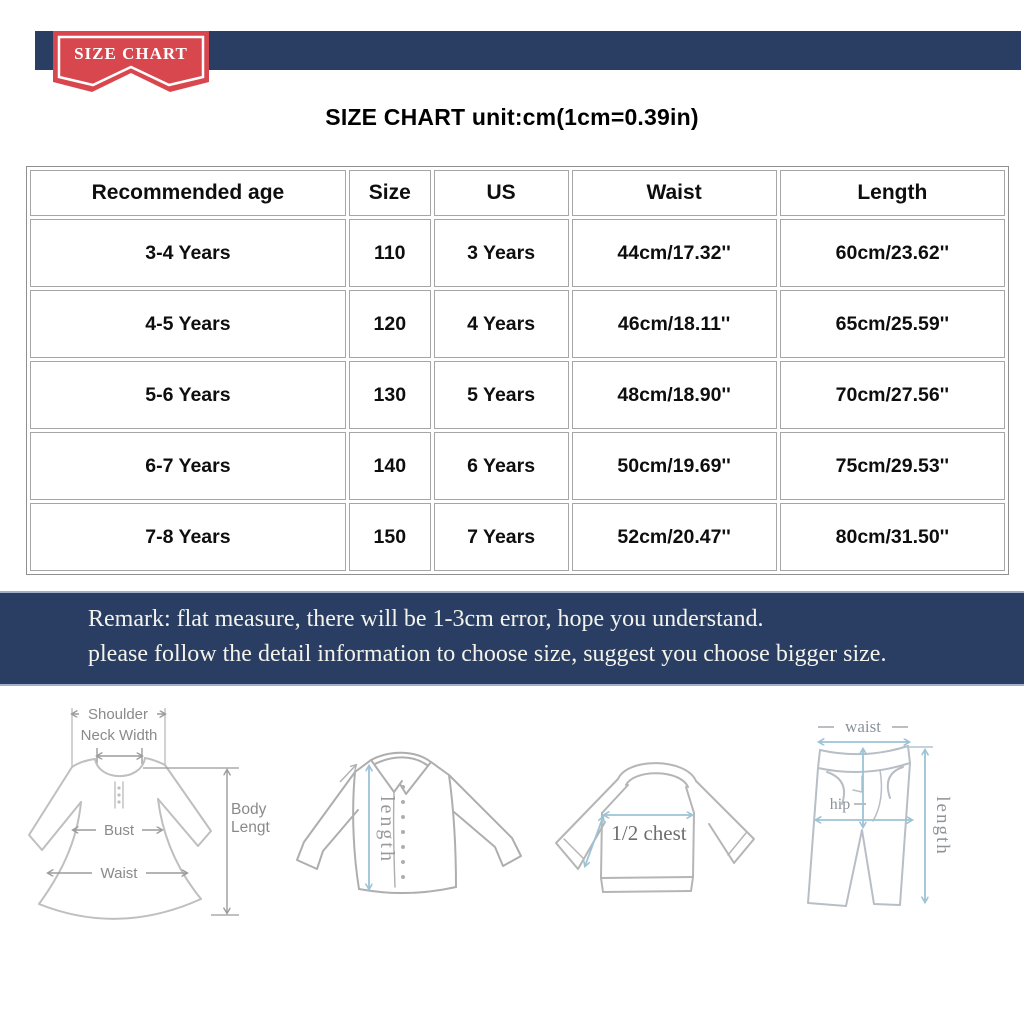  Describe the element at coordinates (501, 395) in the screenshot. I see `table-cell: 5 Years` at that location.